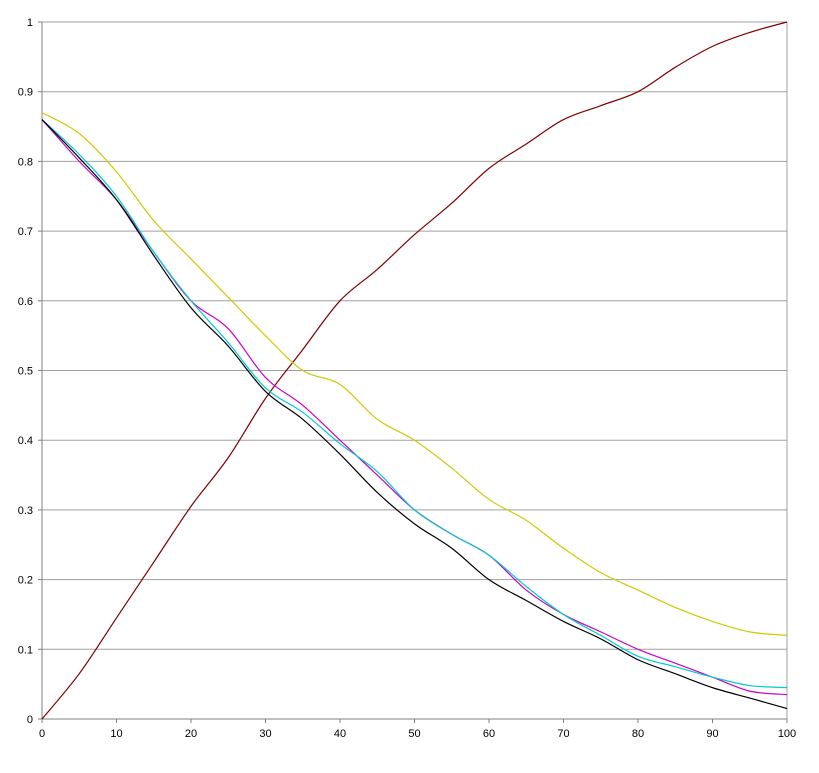  I want to click on x-tick-label-2: 20, so click(191, 734).